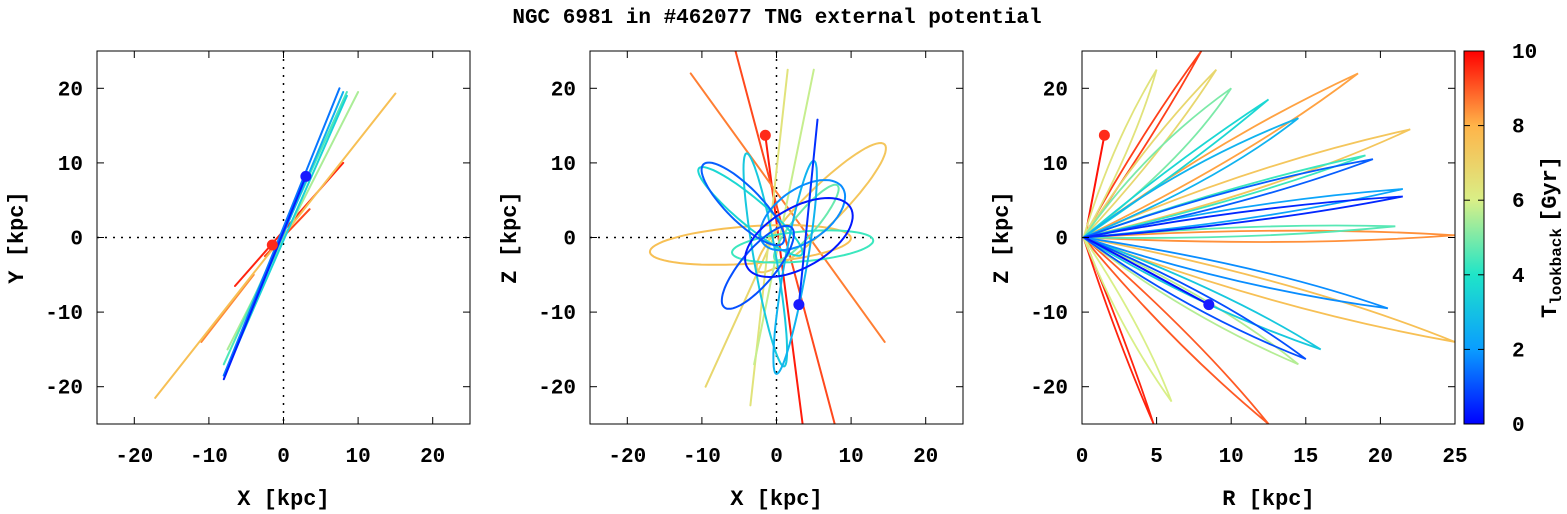 The image size is (1567, 514). I want to click on colorbar-label-sub: lookback, so click(1557, 266).